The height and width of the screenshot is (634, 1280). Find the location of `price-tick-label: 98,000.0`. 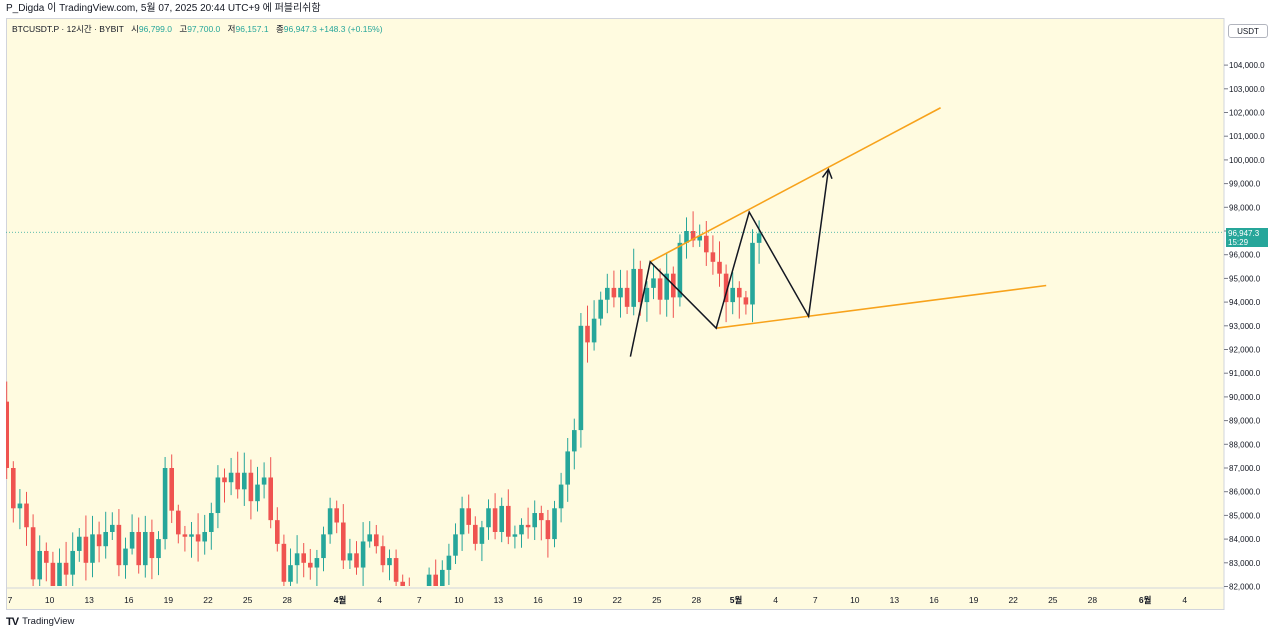

price-tick-label: 98,000.0 is located at coordinates (1245, 207).